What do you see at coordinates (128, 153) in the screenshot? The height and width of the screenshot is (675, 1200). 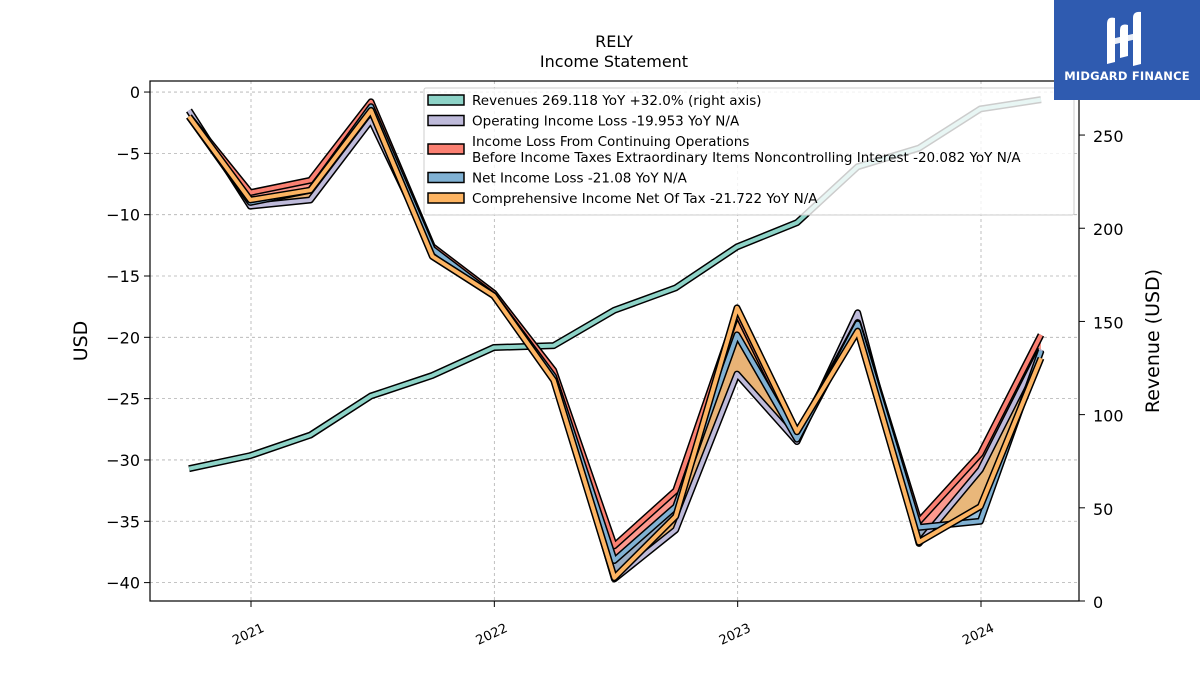 I see `y-tick-label: −5` at bounding box center [128, 153].